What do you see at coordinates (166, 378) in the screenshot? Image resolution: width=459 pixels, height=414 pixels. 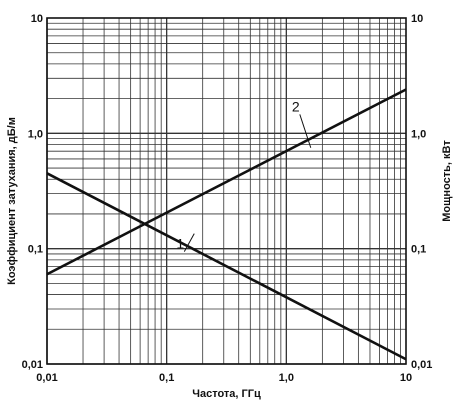 I see `x-tick-label: 0,1` at bounding box center [166, 378].